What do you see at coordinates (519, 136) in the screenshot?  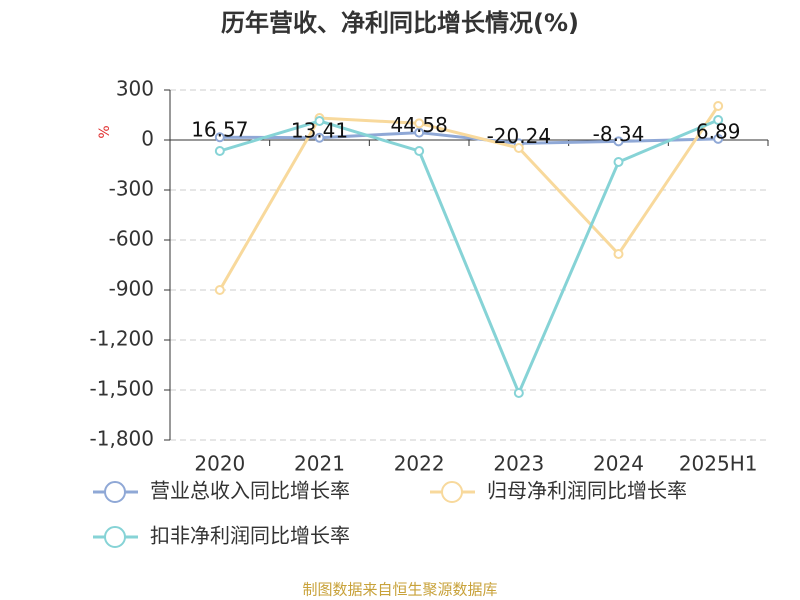 I see `data-label: -20.24` at bounding box center [519, 136].